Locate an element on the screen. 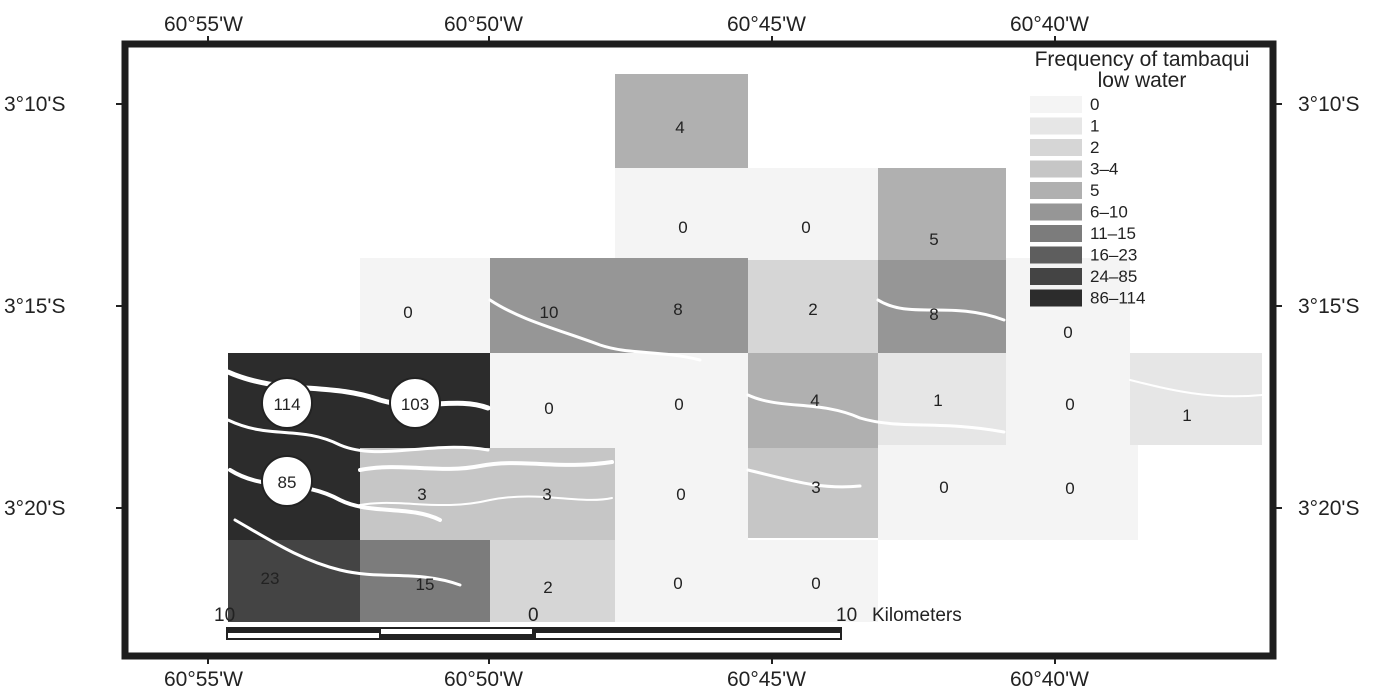 This screenshot has height=693, width=1394. cell-value-label: 103 is located at coordinates (415, 404).